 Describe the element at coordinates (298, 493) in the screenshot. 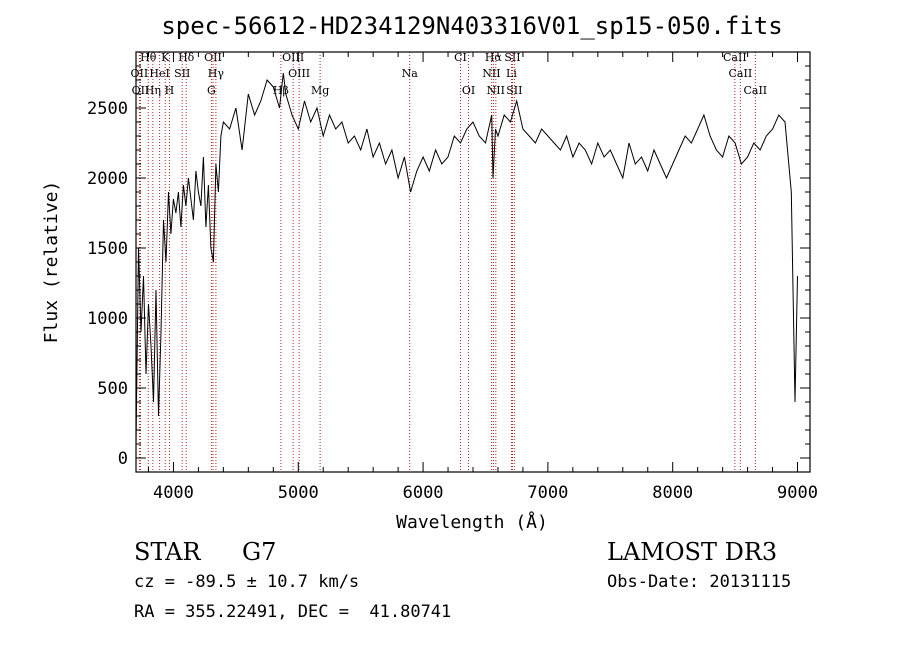

I see `x-tick-label: 5000` at that location.